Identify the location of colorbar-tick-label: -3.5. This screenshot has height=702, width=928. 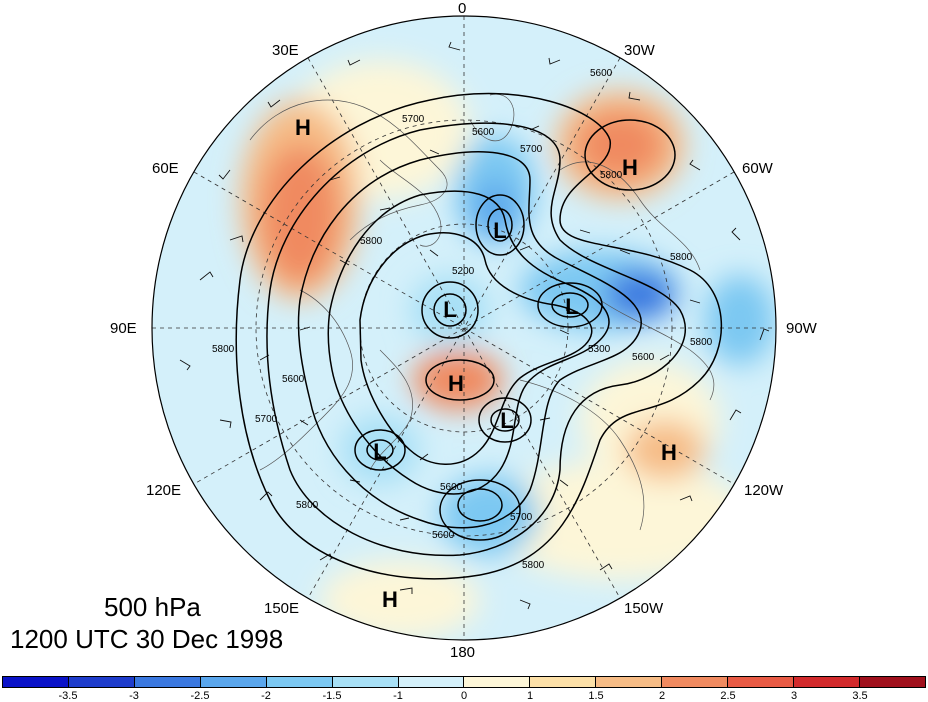
(68, 696).